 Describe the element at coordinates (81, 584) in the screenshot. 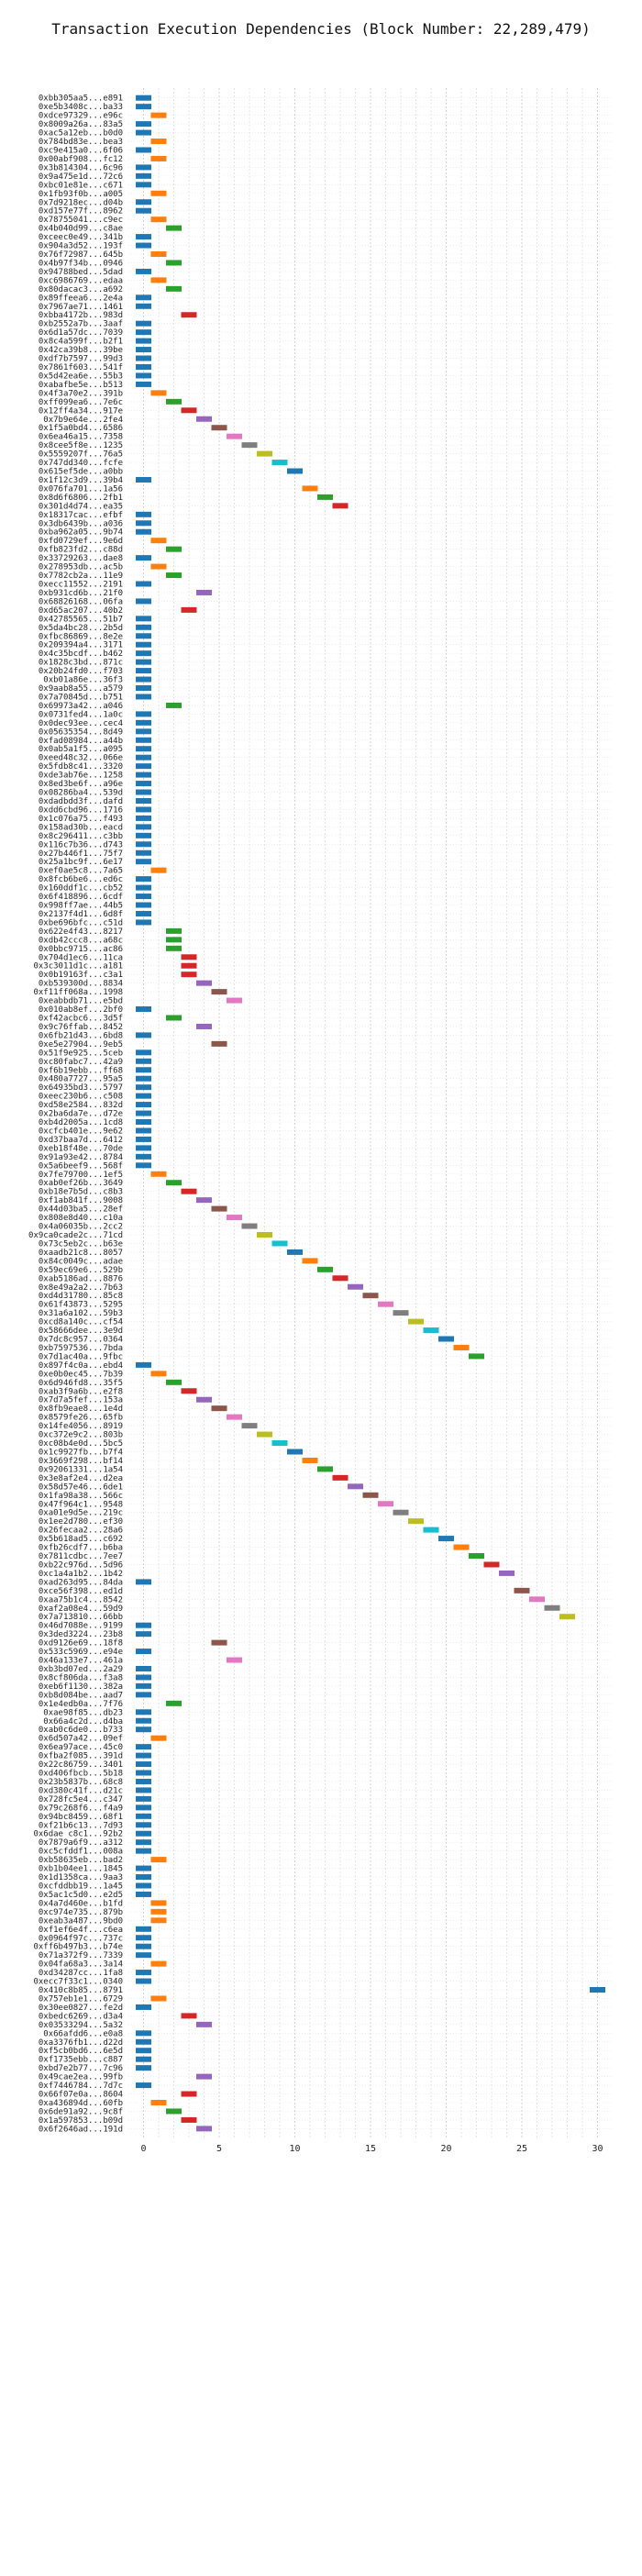

I see `y-tick-label: 0xecc11552...2191` at that location.